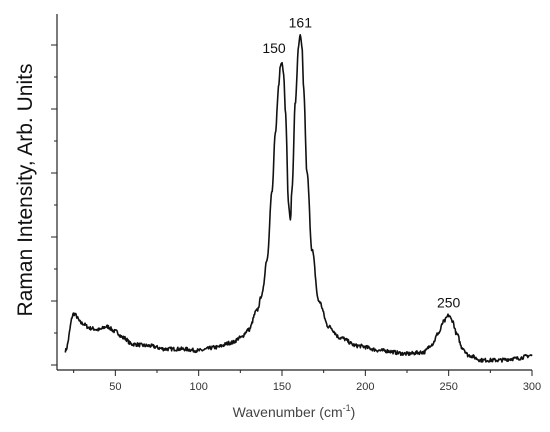 The image size is (550, 432). Describe the element at coordinates (448, 387) in the screenshot. I see `x-tick-label: 250` at that location.